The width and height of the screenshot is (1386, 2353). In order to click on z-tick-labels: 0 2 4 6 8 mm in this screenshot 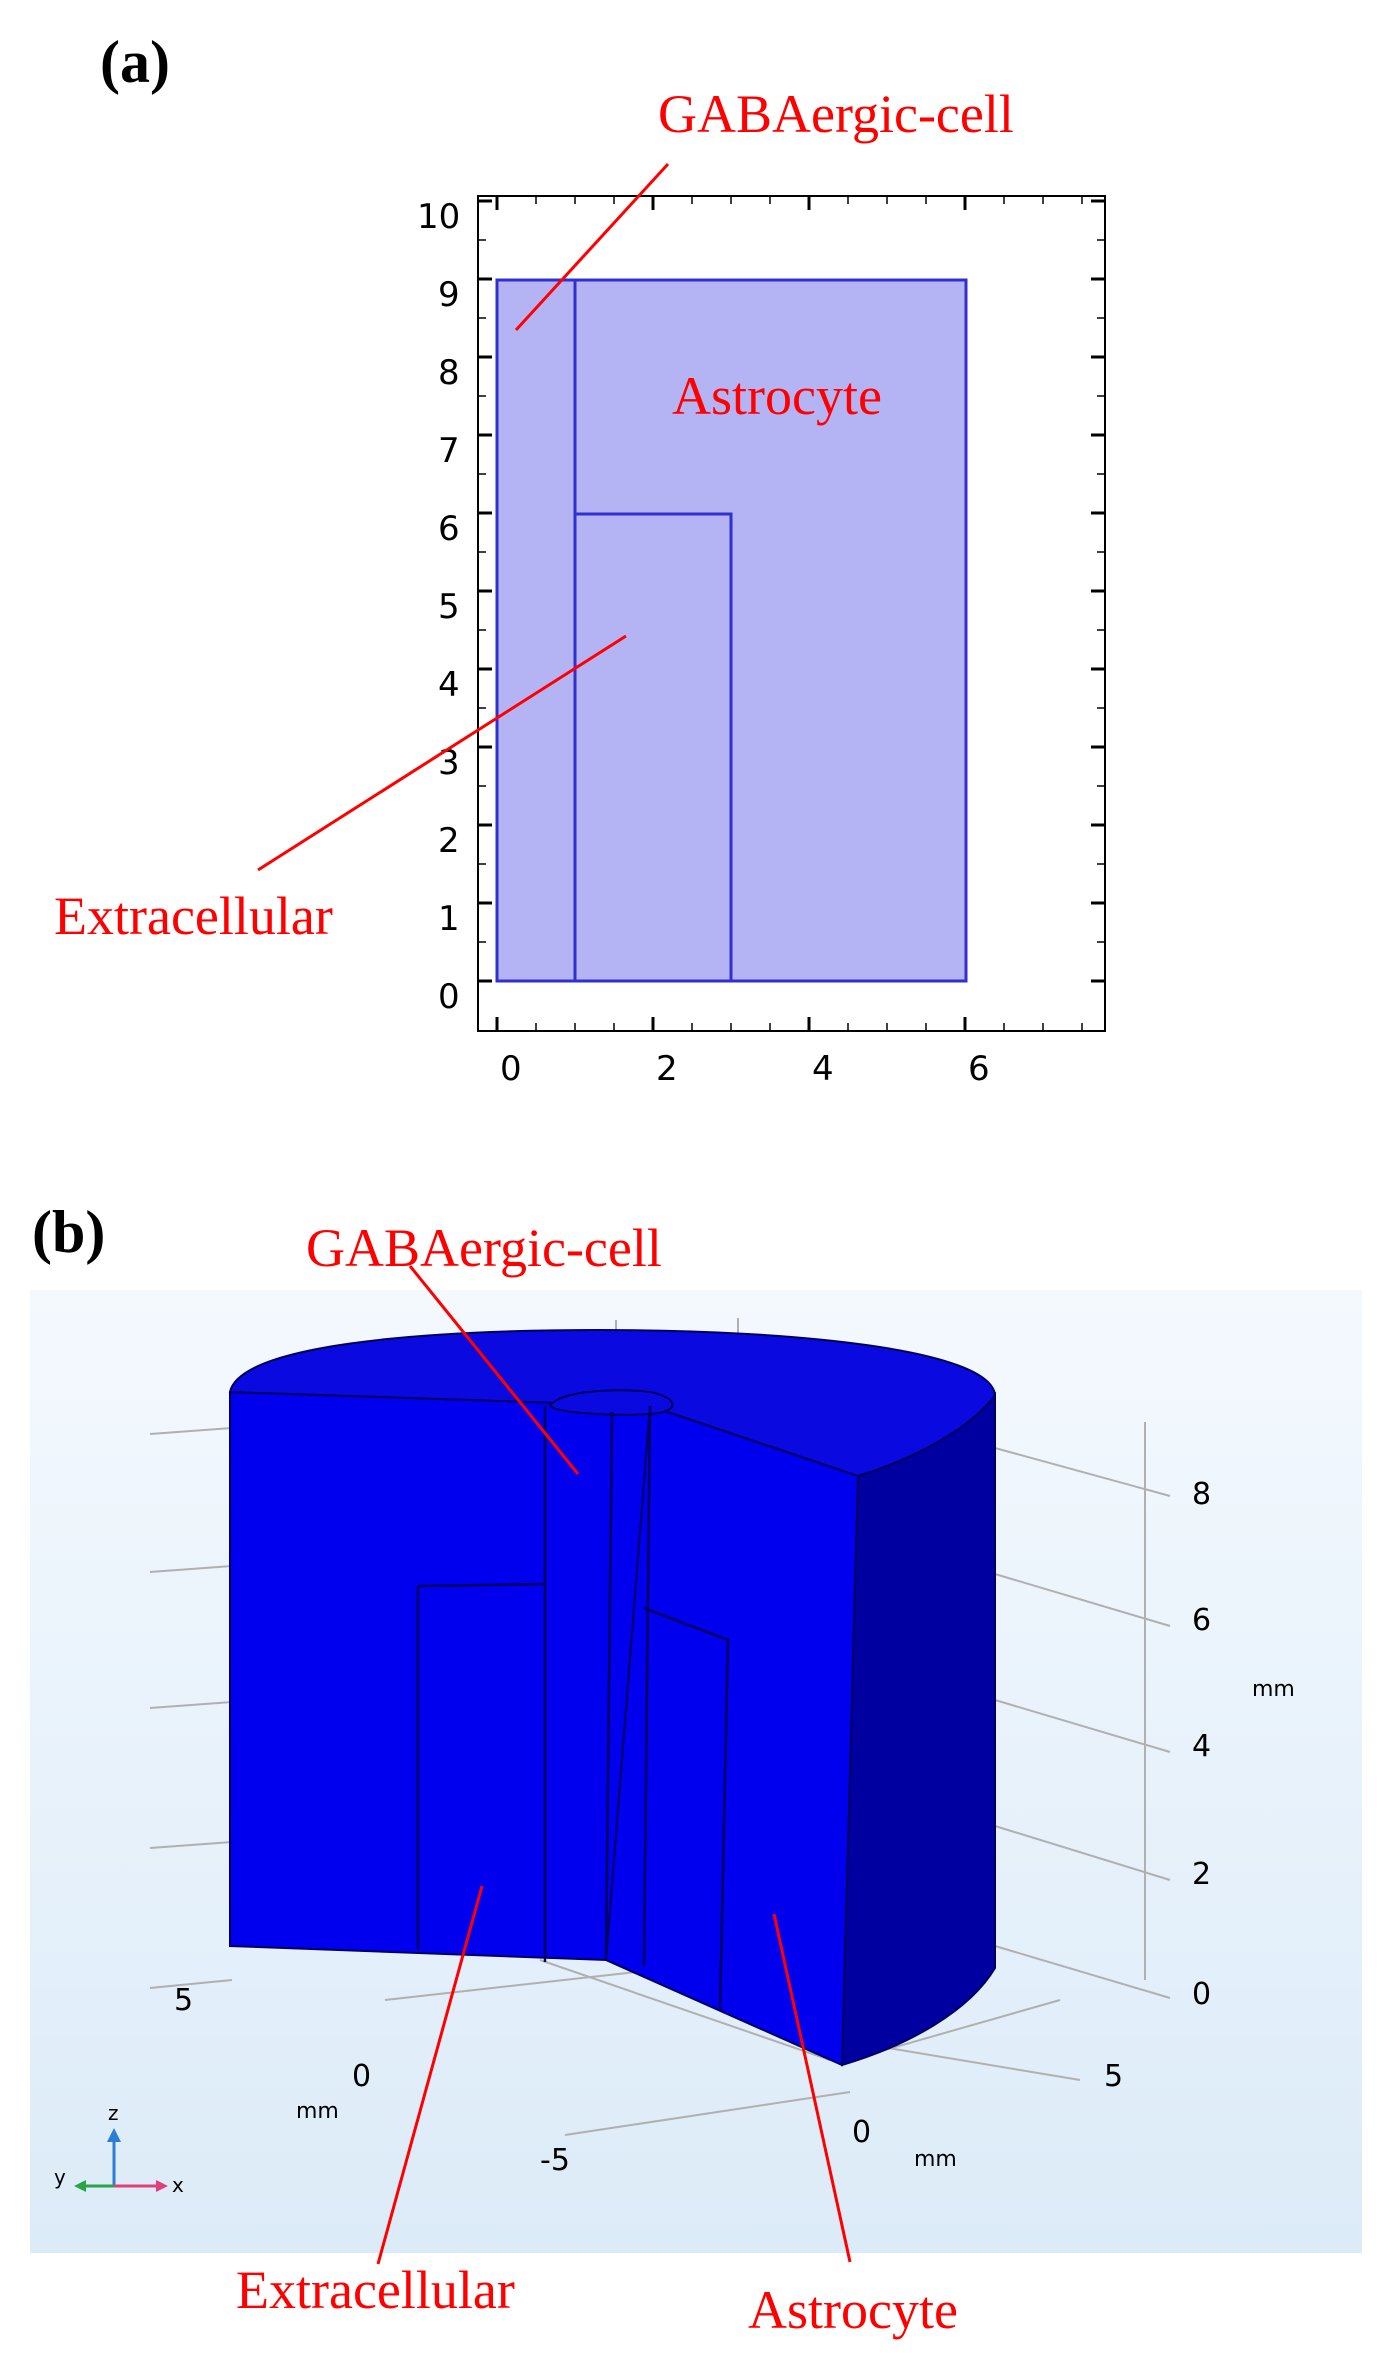, I will do `click(1243, 1744)`.